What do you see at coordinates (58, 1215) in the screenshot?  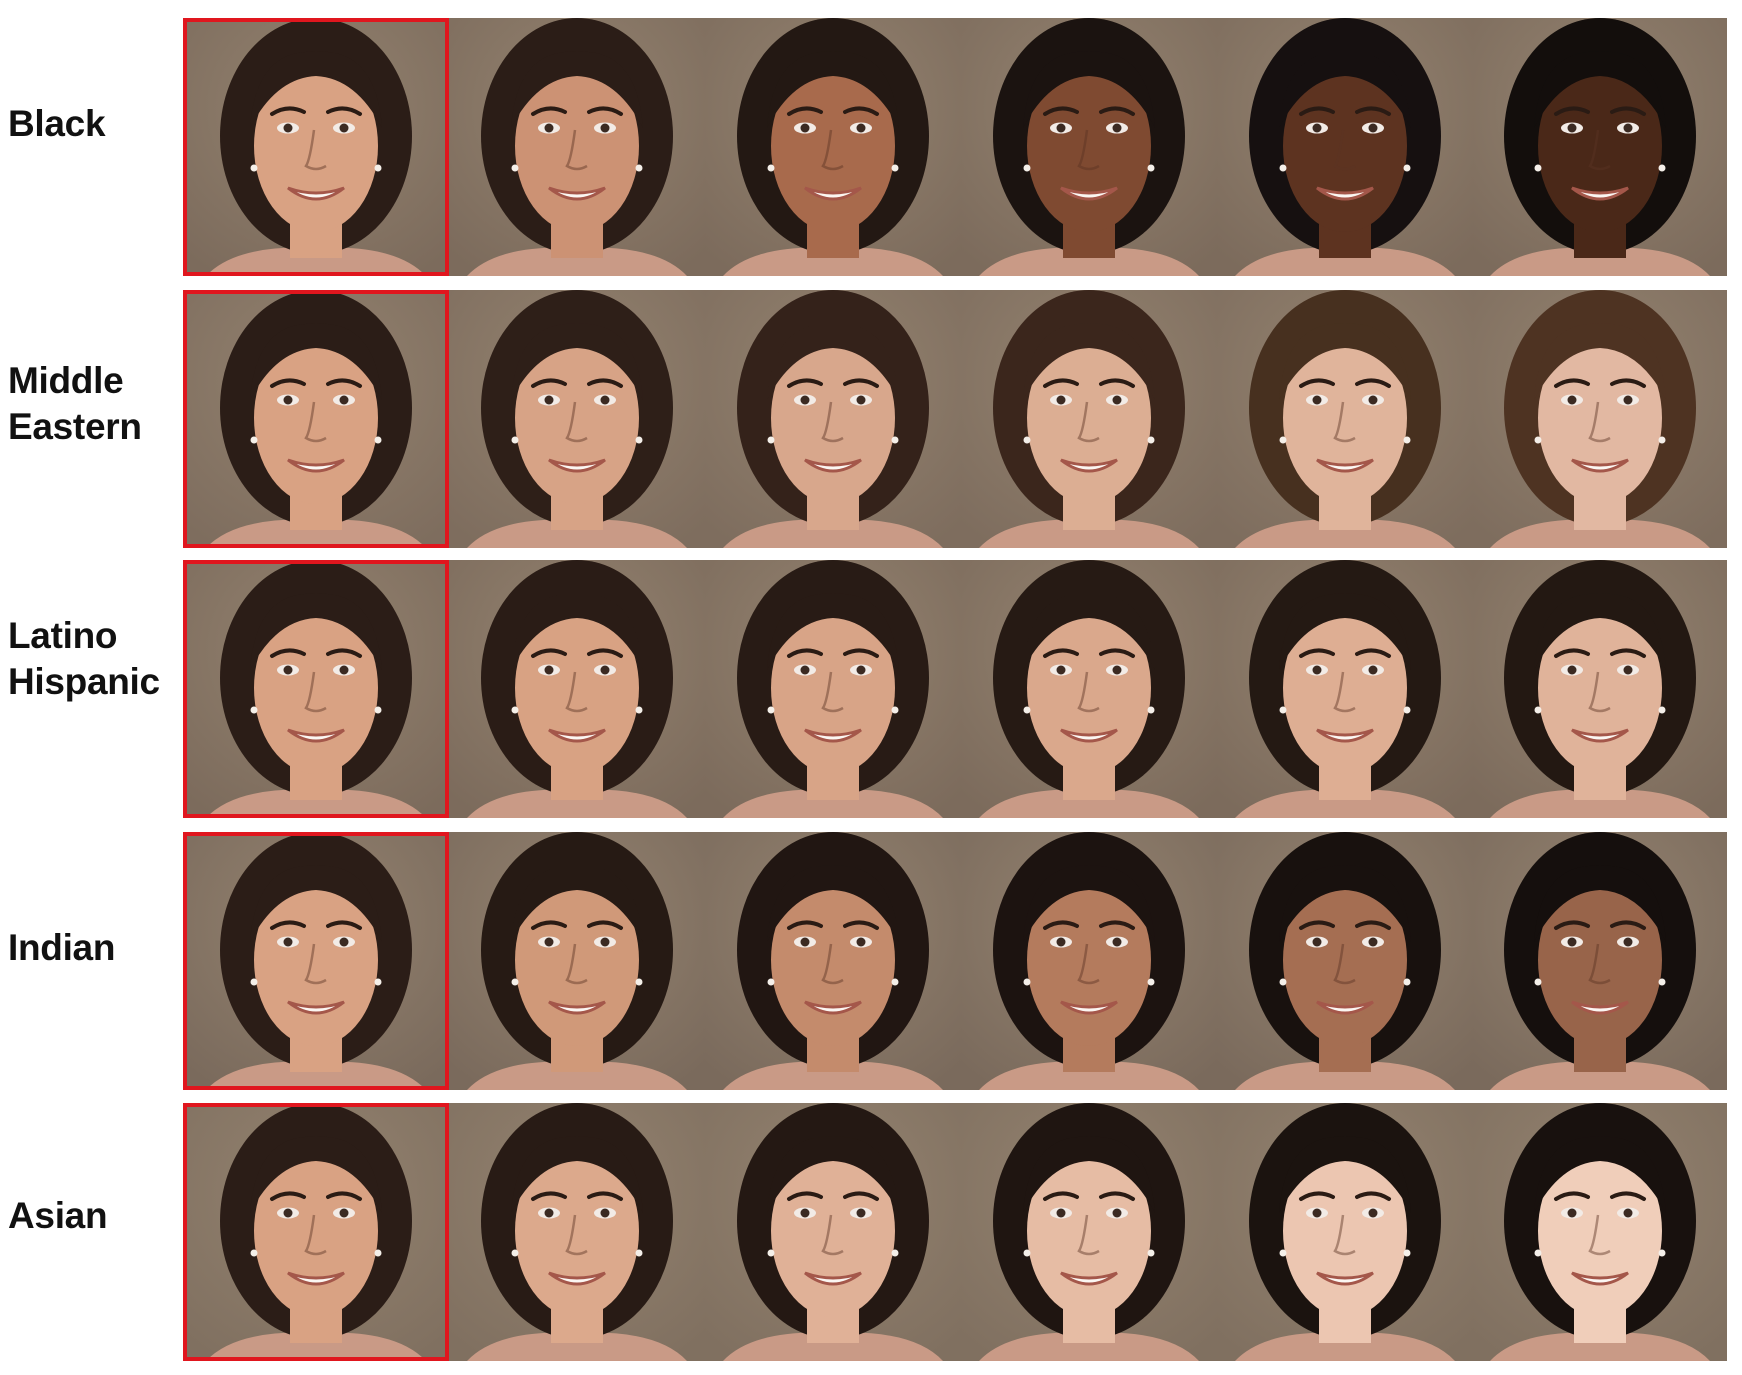 I see `row-label-asian: Asian` at bounding box center [58, 1215].